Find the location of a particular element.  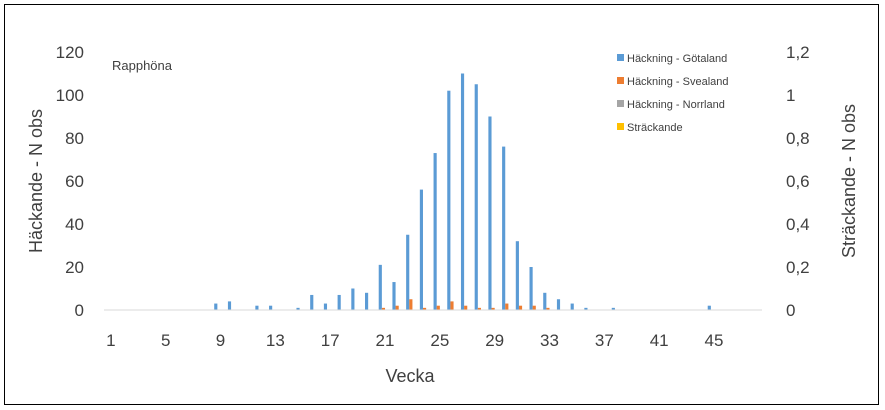

x-tick-label: 9 is located at coordinates (220, 340).